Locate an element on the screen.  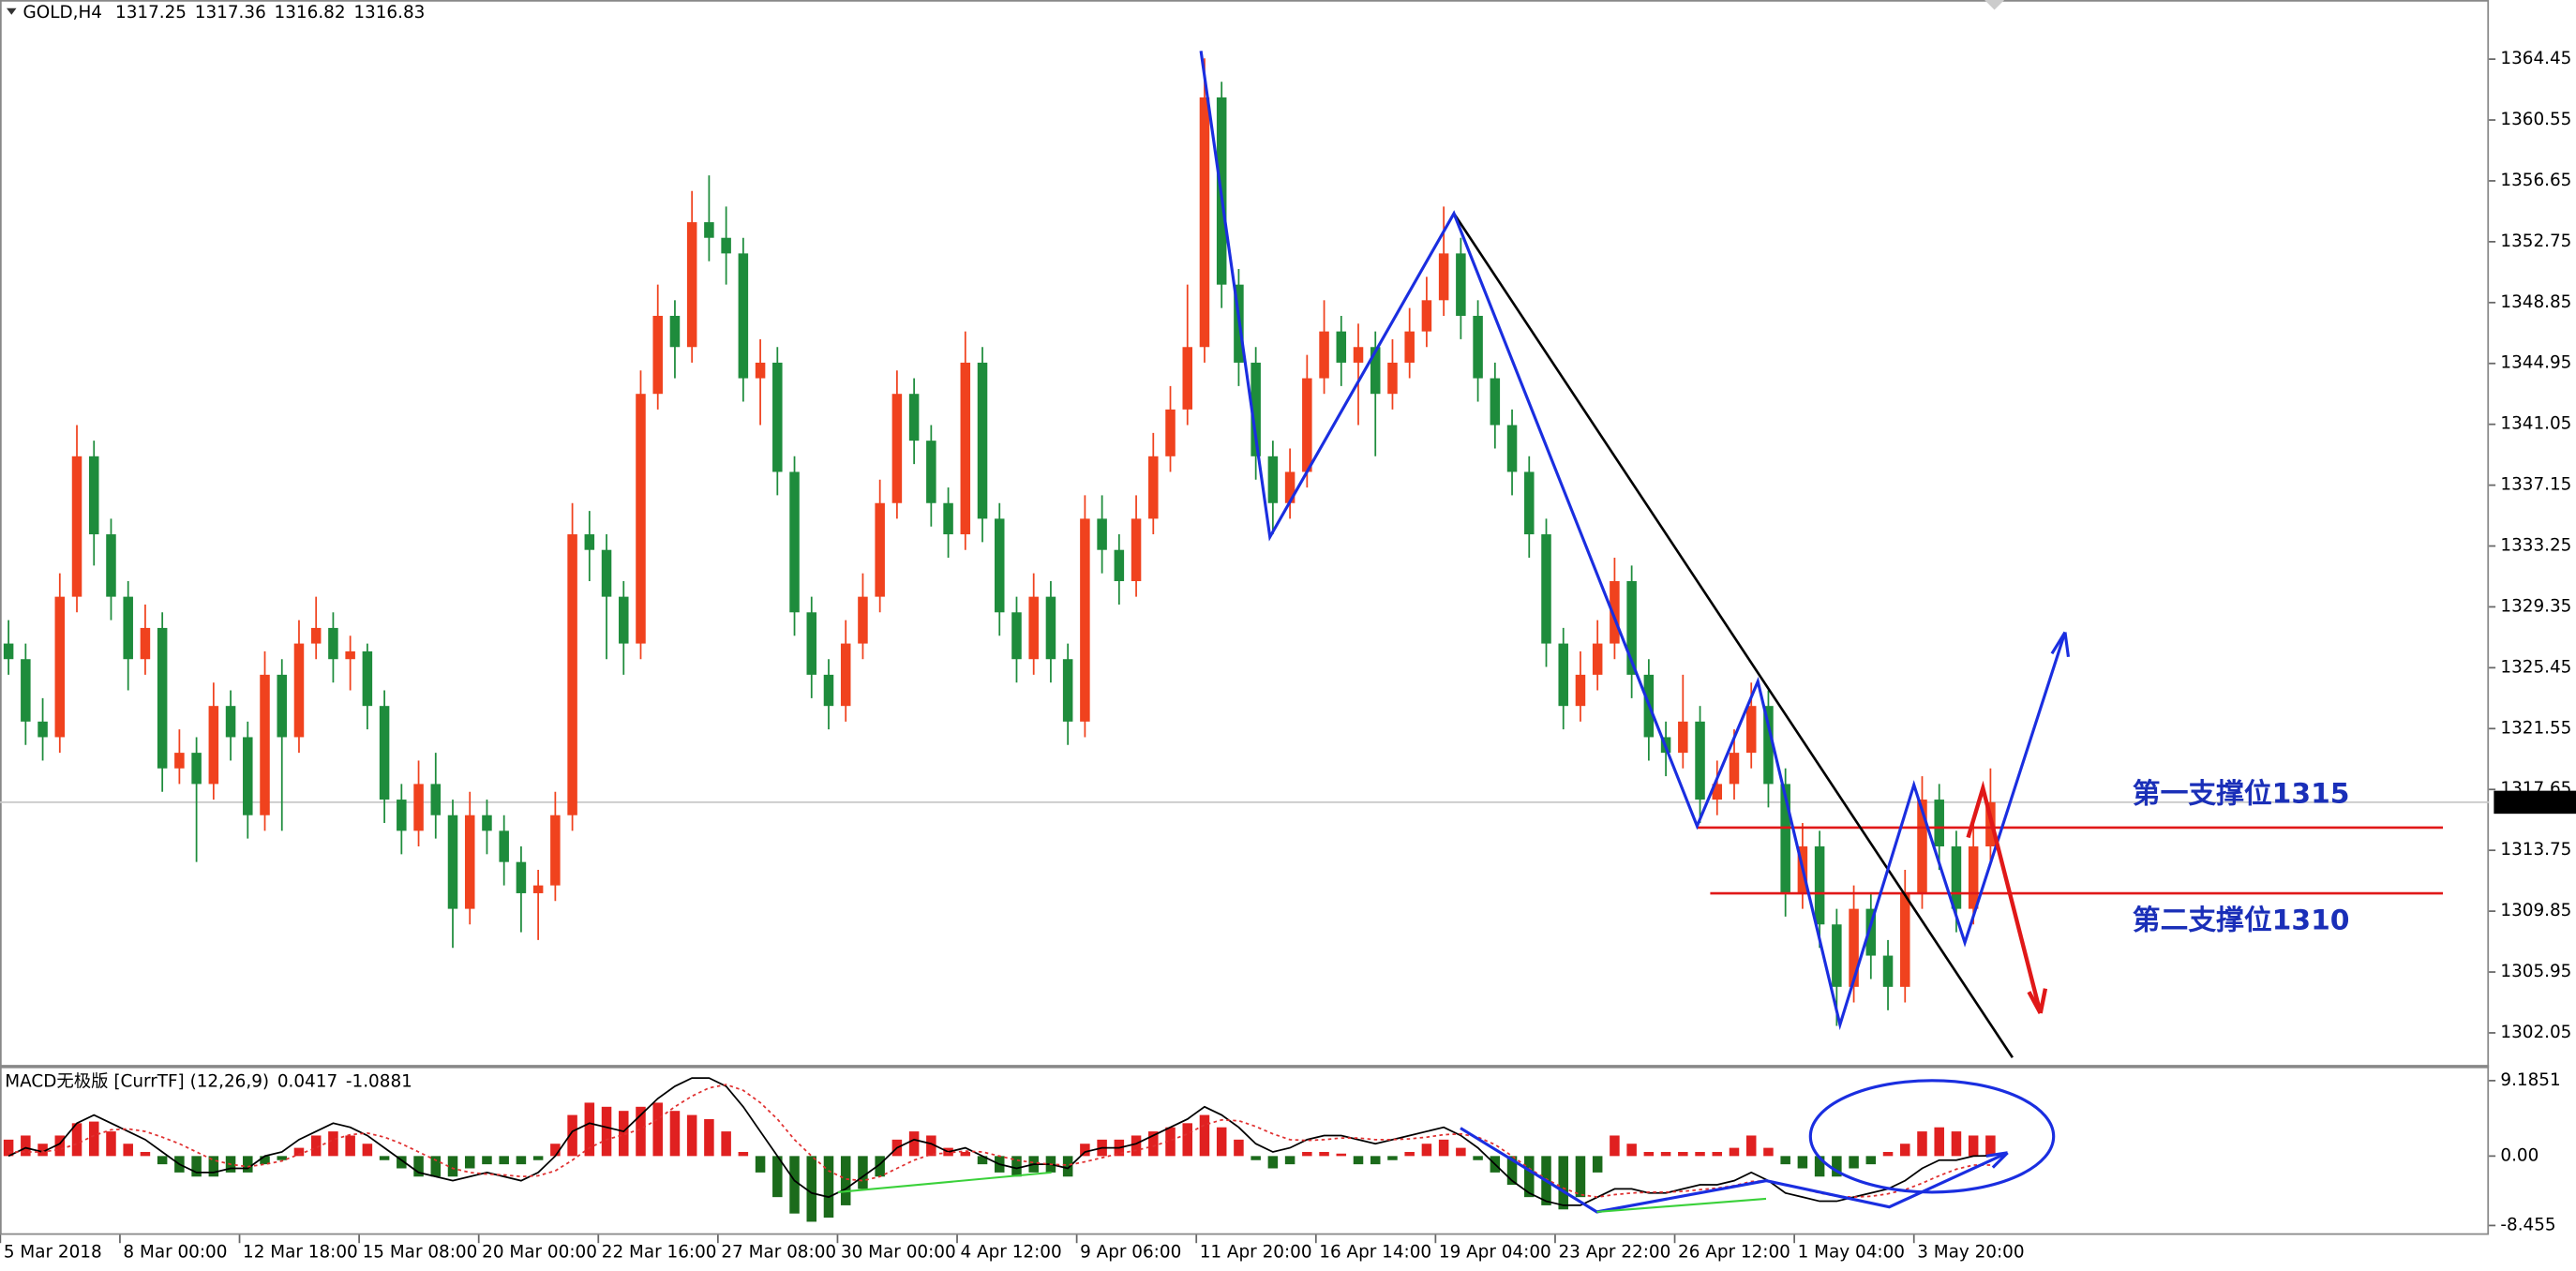
divergence-line is located at coordinates (1735, 1170).